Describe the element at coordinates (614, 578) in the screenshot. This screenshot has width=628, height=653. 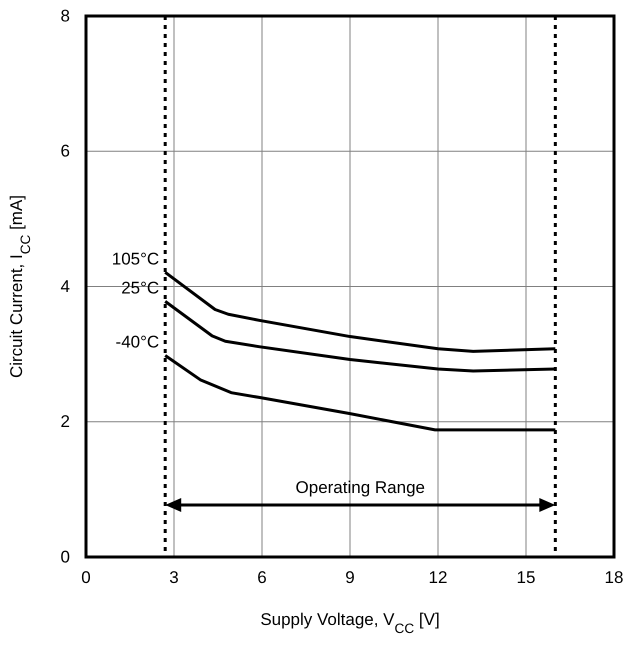
I see `x-tick-label: 18` at that location.